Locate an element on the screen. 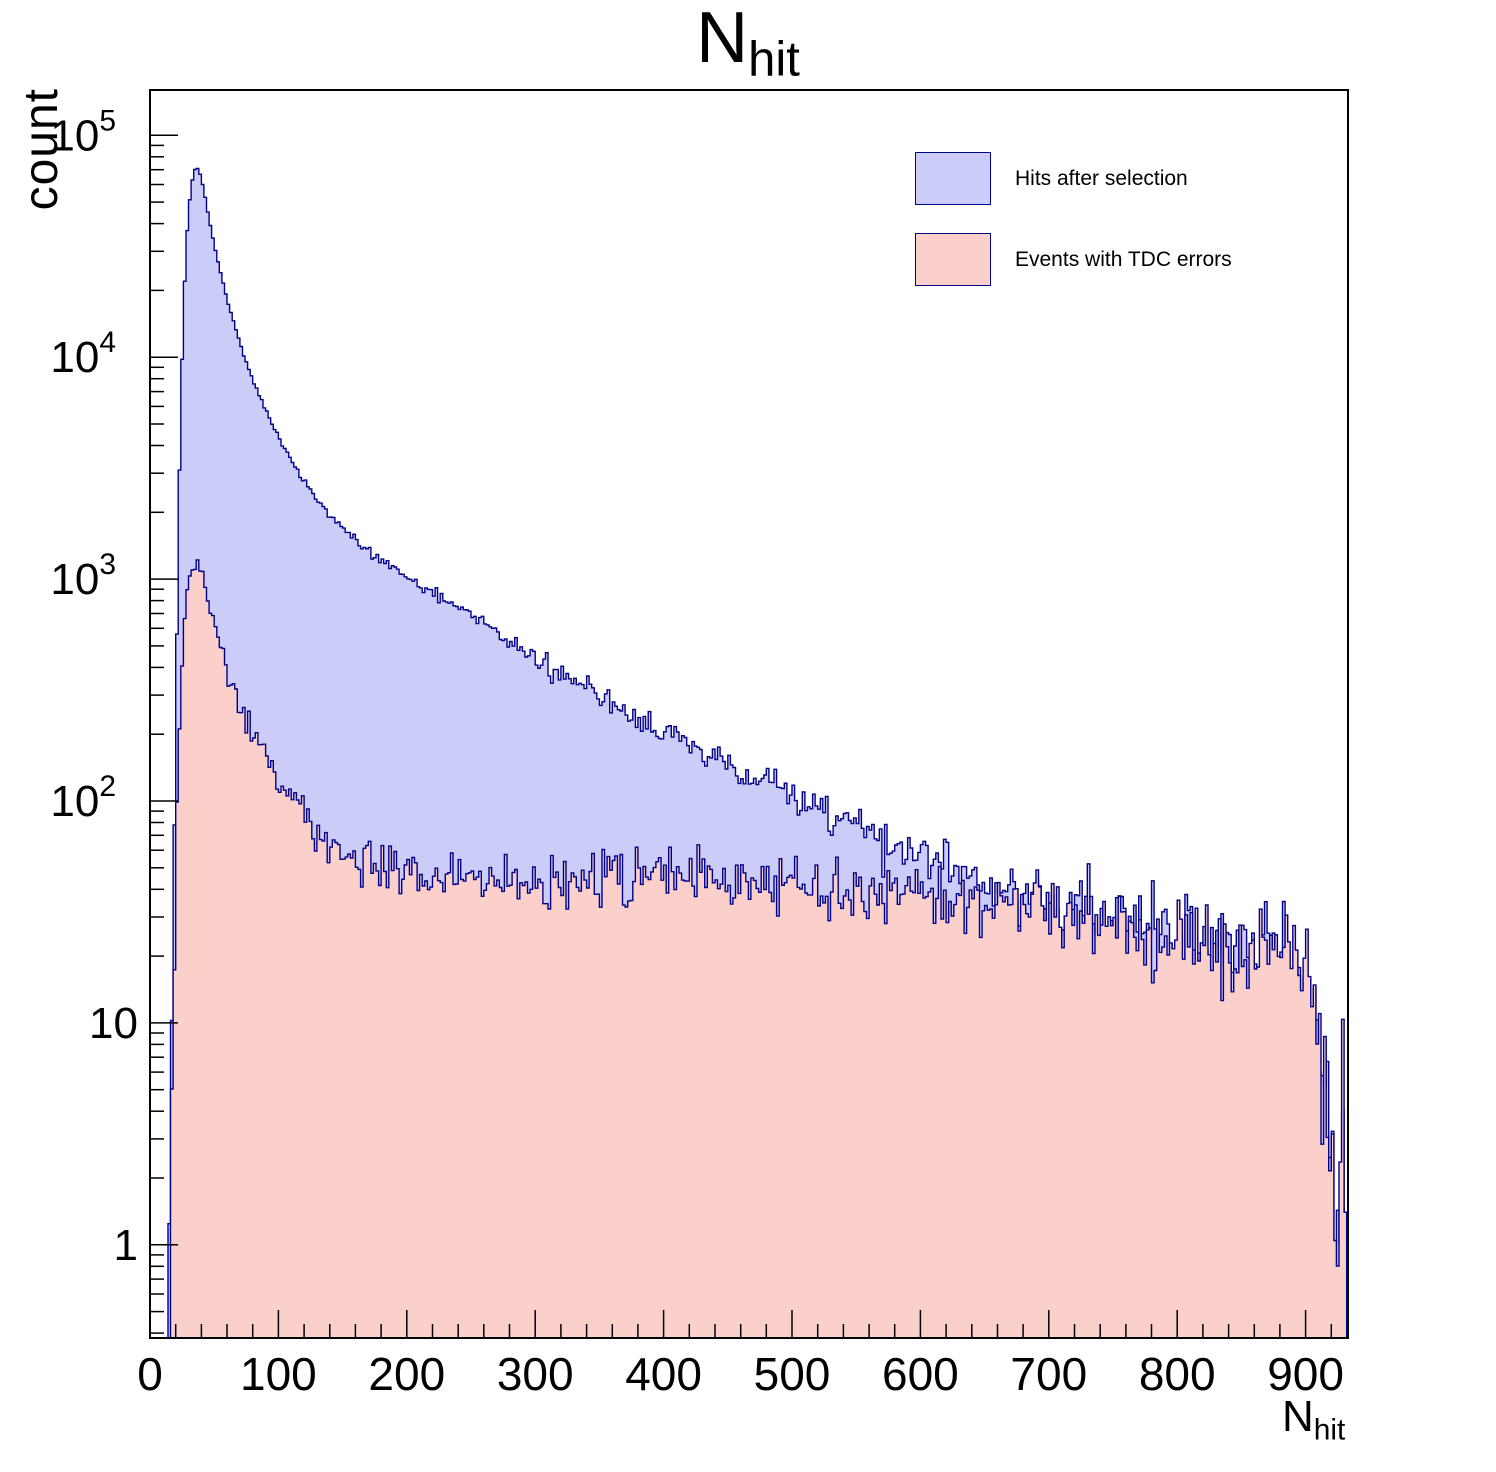 The image size is (1496, 1472). x-axis-title: Nhit is located at coordinates (1313, 1419).